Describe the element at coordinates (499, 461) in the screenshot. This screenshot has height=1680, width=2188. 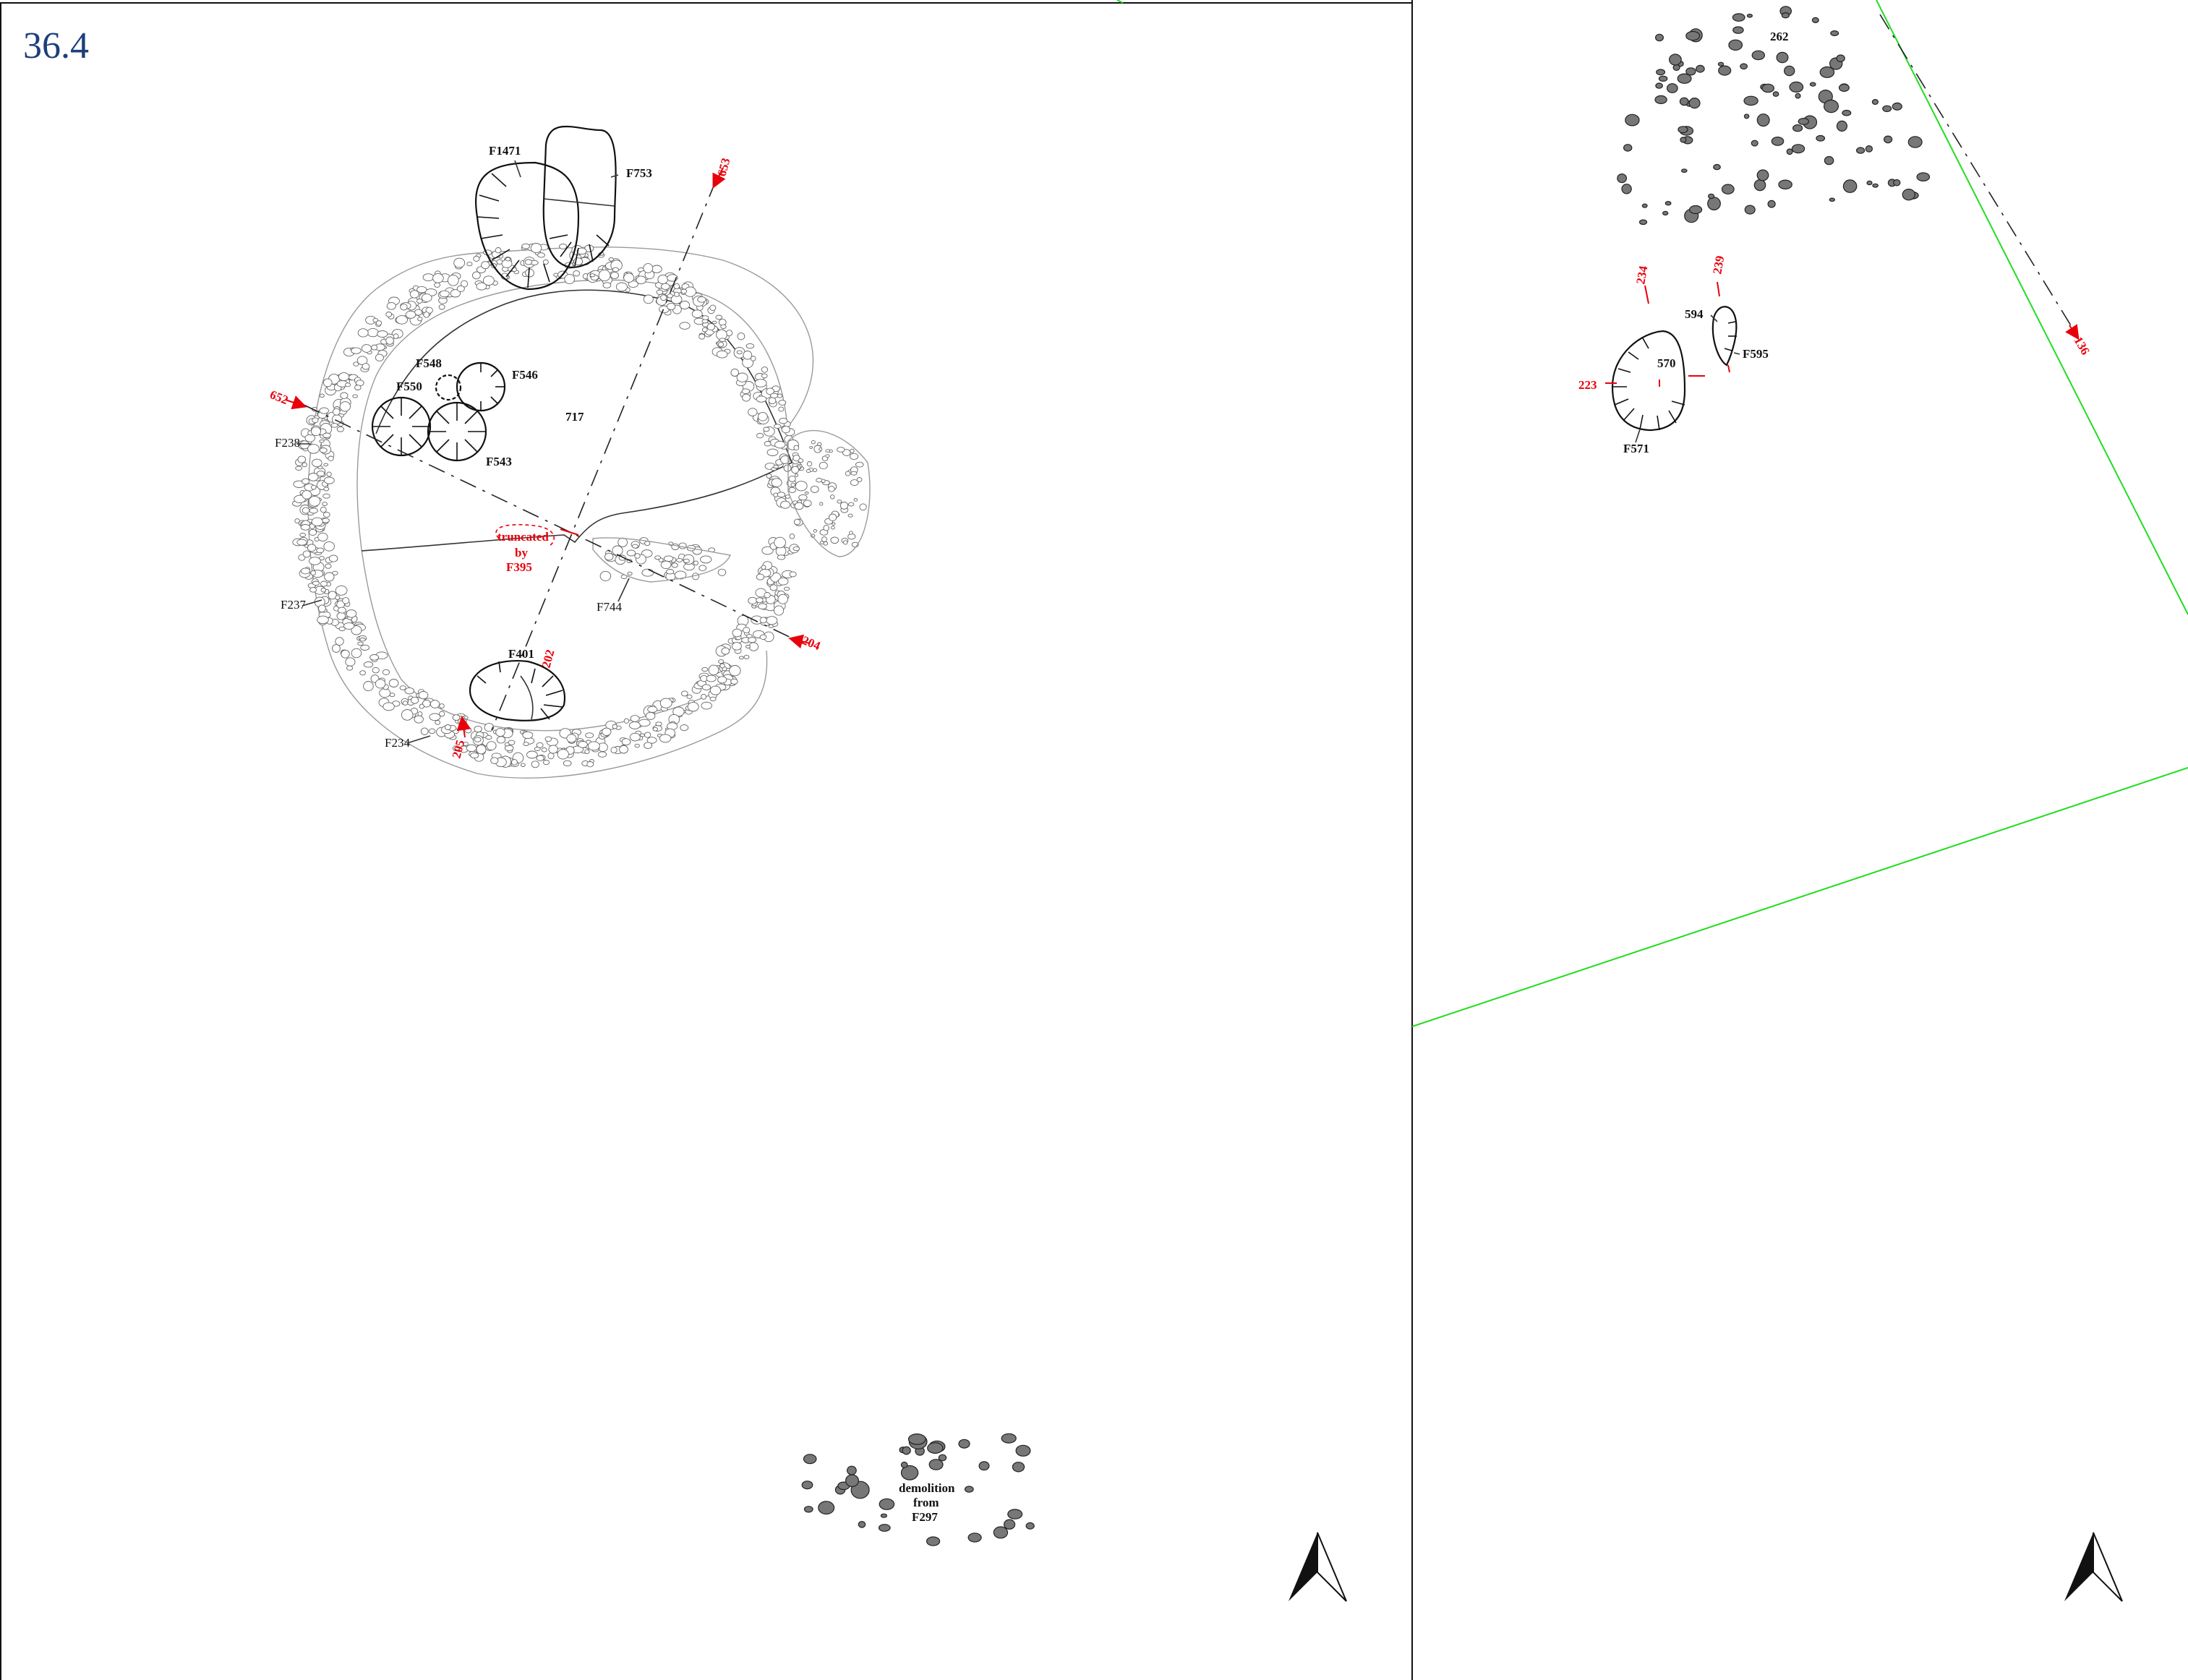
I see `label-f543: F543` at that location.